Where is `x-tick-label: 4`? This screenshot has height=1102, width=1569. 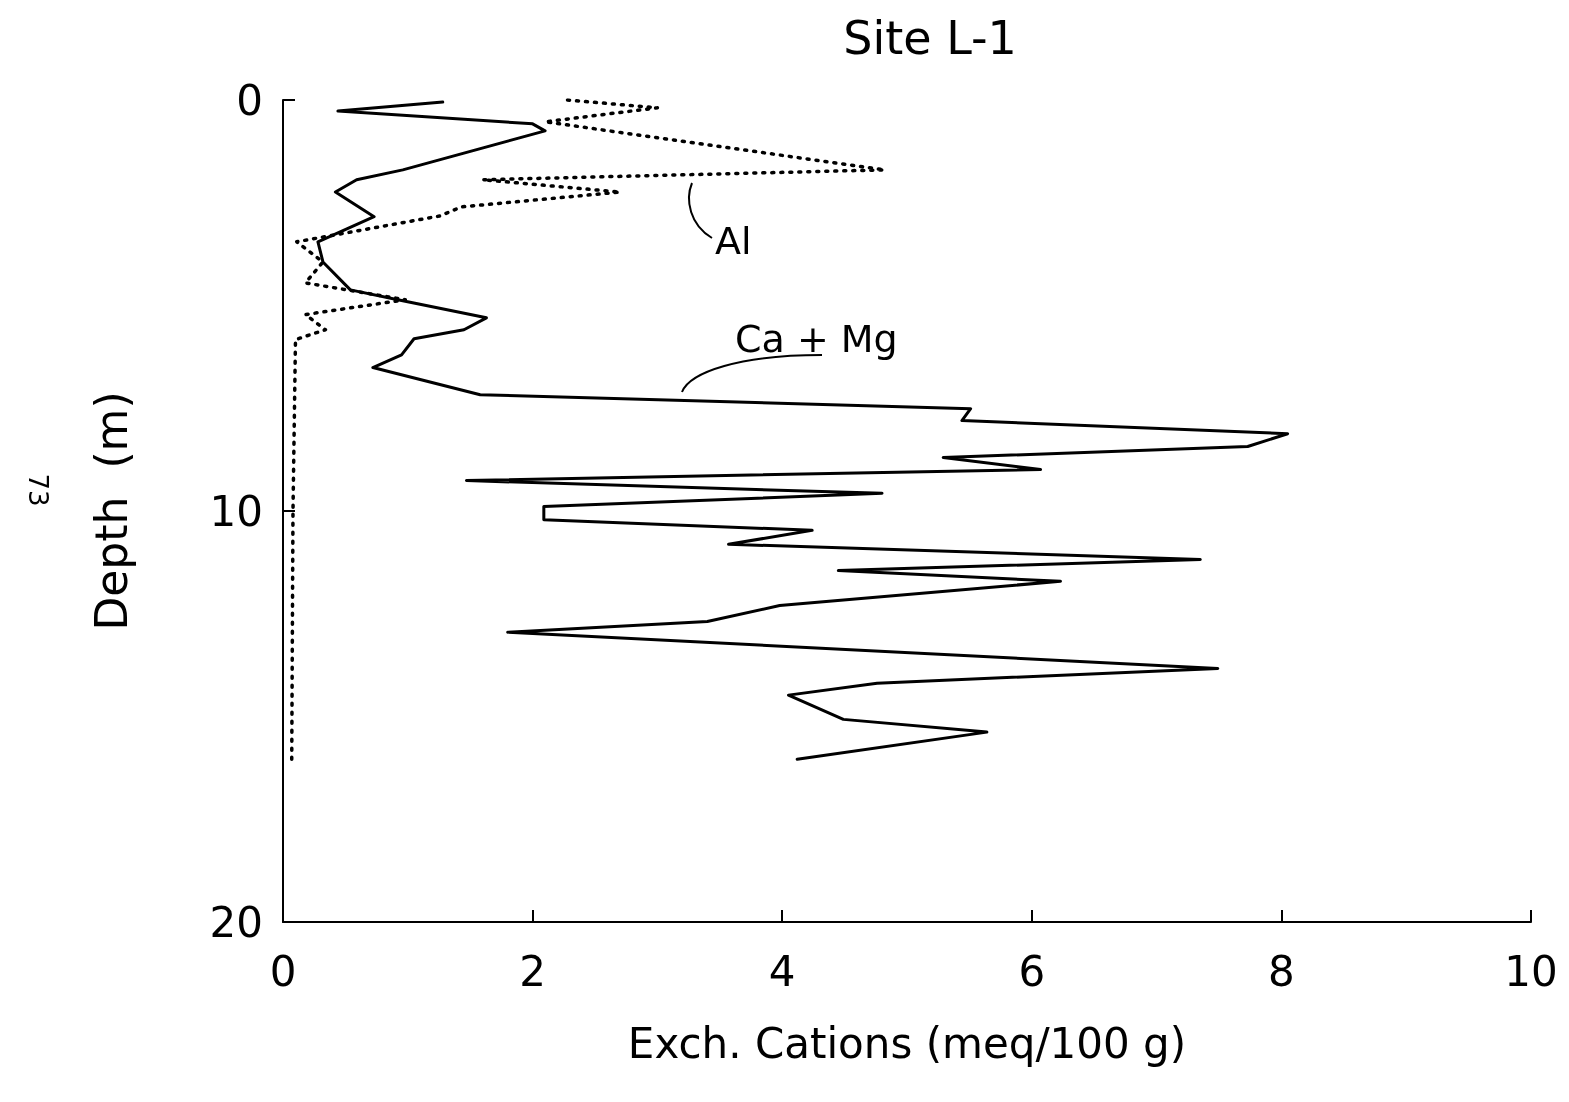
x-tick-label: 4 is located at coordinates (782, 971).